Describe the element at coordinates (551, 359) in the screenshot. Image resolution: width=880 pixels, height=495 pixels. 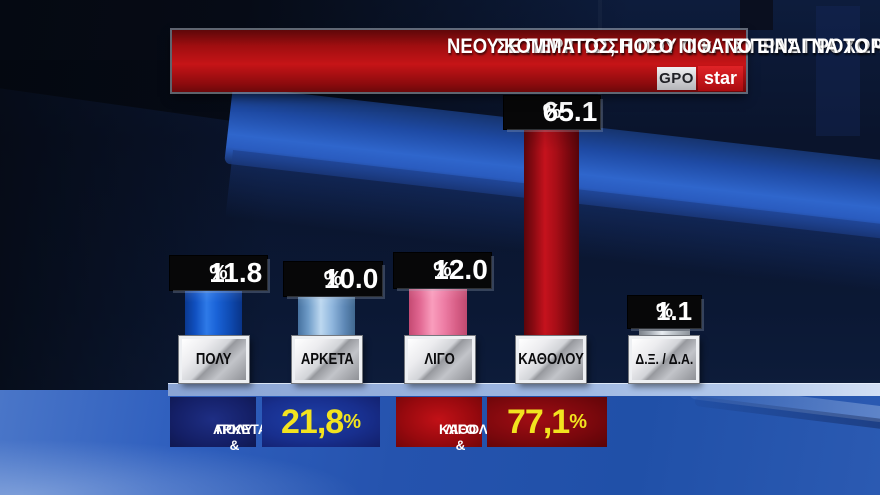
I see `category-tag-katholou: ΚΑΘΟΛΟΥ` at that location.